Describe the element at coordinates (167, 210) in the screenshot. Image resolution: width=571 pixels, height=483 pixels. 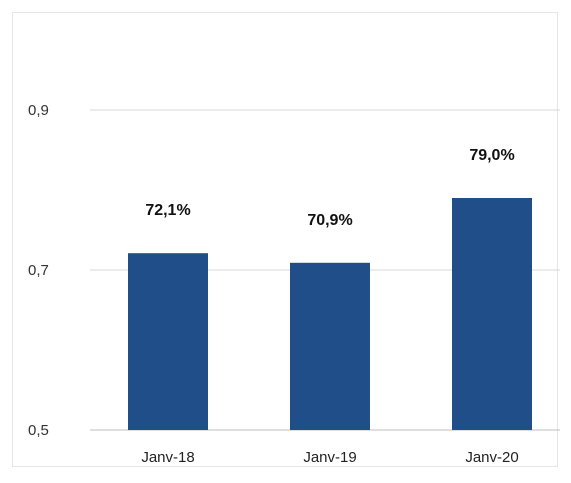
I see `data-label: 72,1%` at that location.